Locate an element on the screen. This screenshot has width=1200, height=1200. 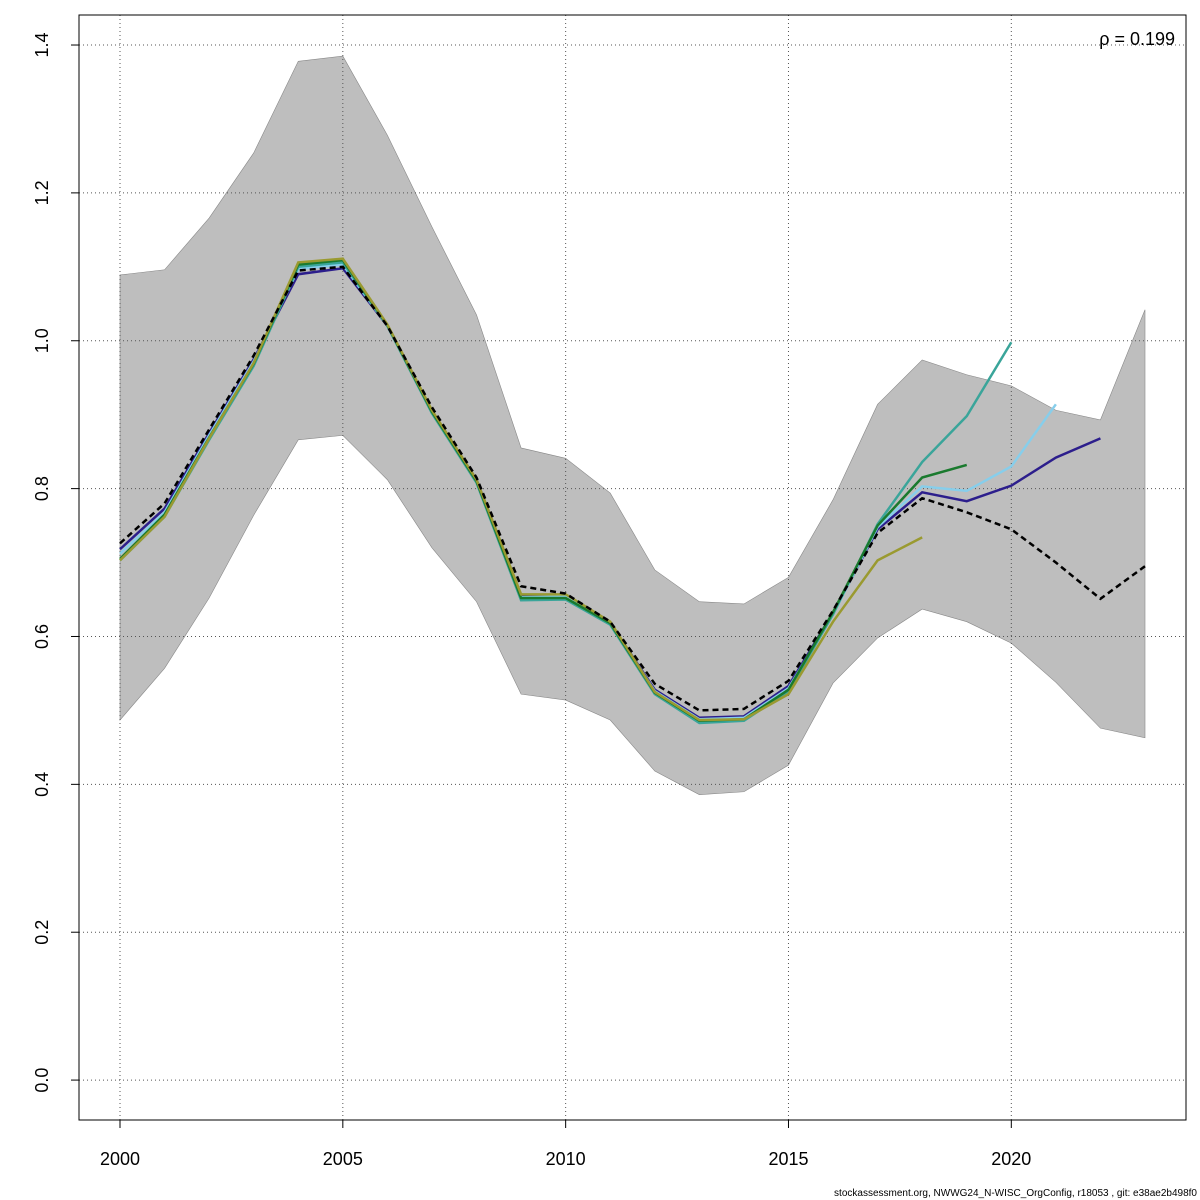
x-tick-label: 2005 is located at coordinates (343, 1159).